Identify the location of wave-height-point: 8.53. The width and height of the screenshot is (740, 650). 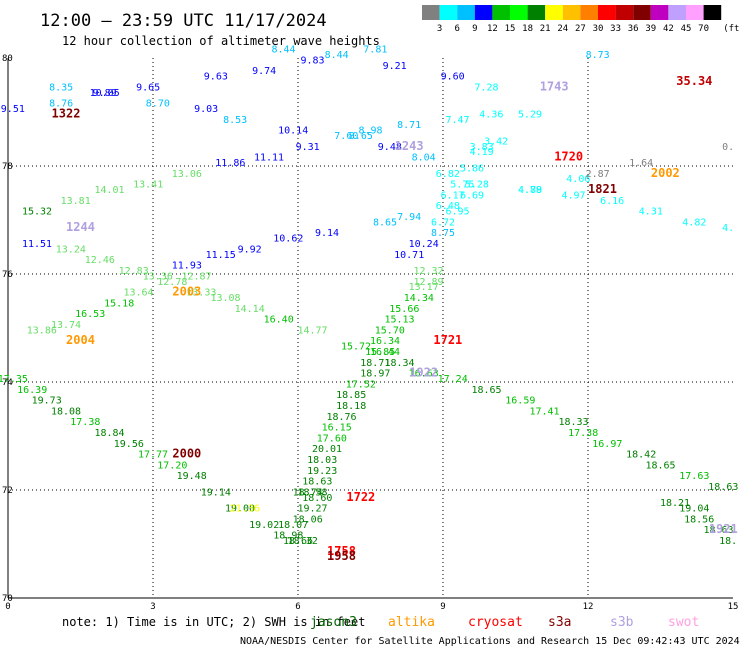
(235, 120).